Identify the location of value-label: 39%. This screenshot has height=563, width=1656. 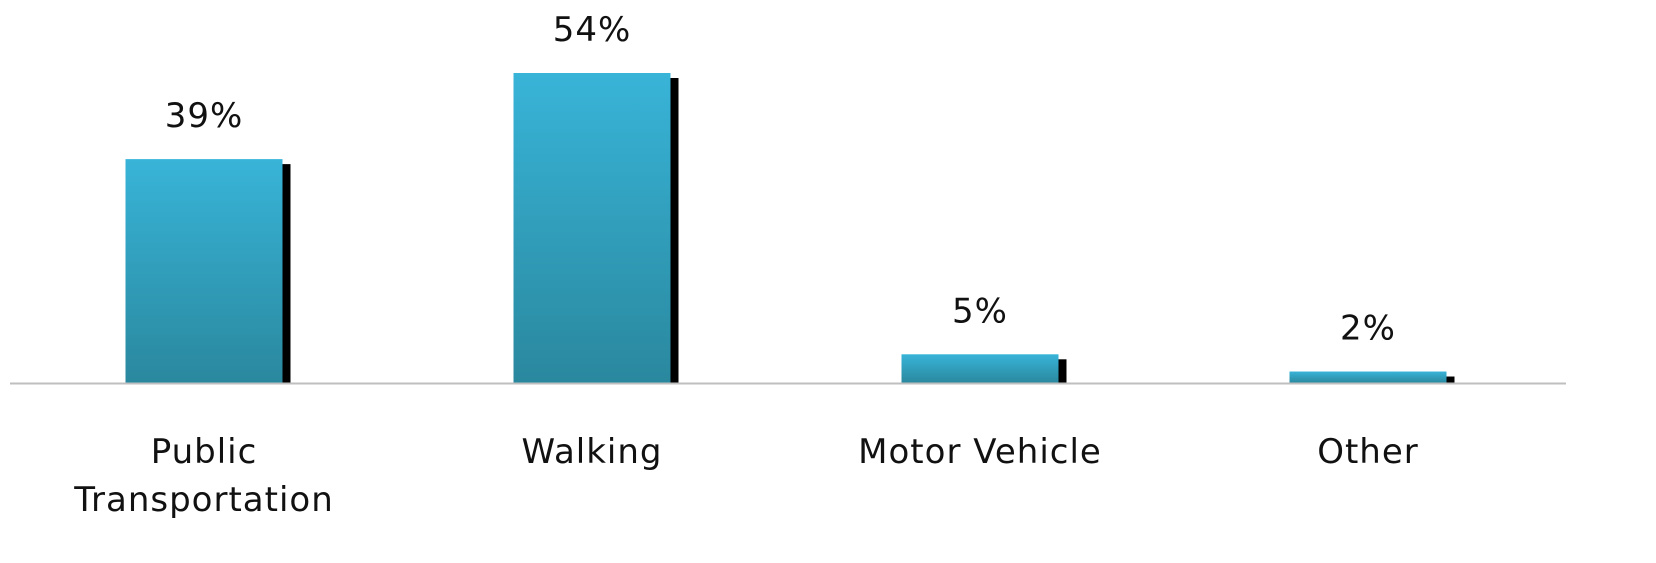
(204, 116).